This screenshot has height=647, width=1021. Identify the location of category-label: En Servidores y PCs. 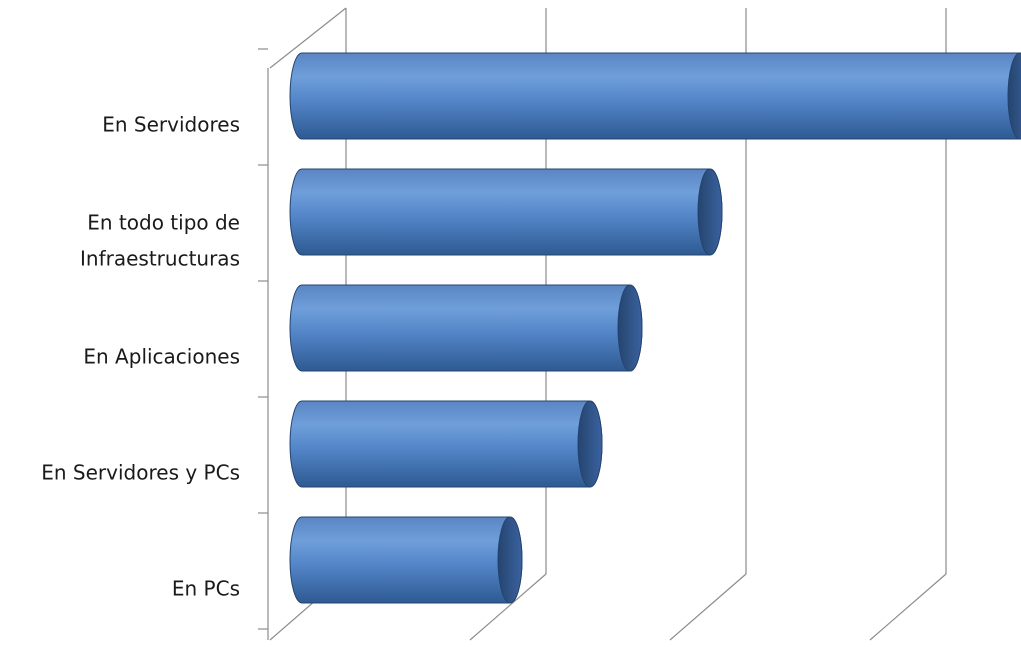
(140, 473).